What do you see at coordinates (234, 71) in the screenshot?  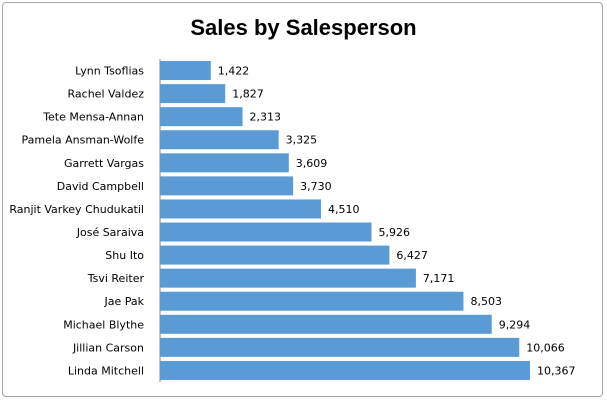 I see `data-label: 1,422` at bounding box center [234, 71].